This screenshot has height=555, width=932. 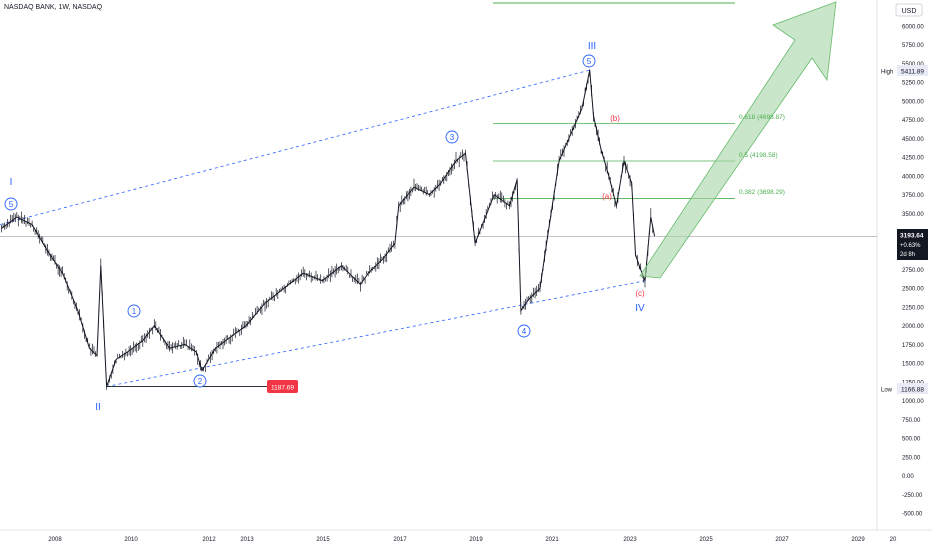 I want to click on low-value: 1166.88, so click(x=912, y=390).